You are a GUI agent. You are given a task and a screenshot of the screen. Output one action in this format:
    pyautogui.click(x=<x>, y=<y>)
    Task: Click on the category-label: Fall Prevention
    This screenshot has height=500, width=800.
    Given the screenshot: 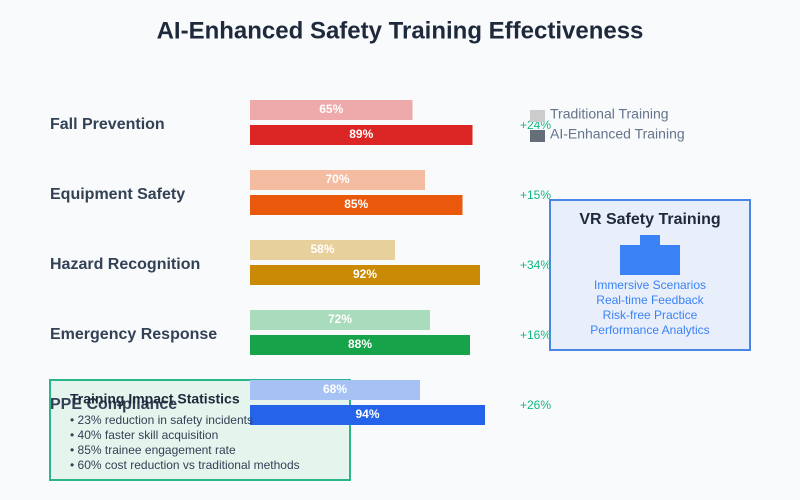 What is the action you would take?
    pyautogui.click(x=107, y=124)
    